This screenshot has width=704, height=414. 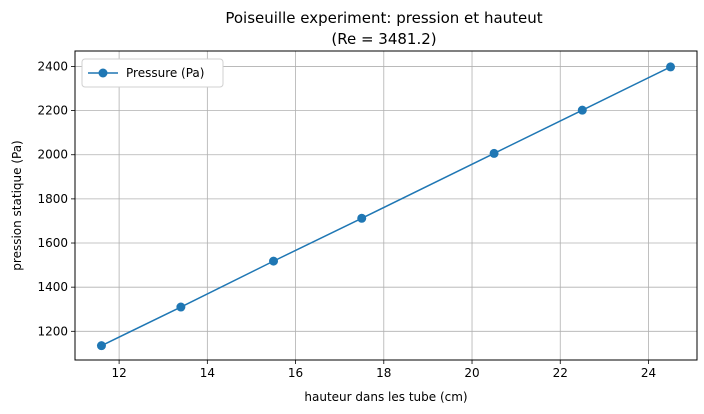 What do you see at coordinates (52, 331) in the screenshot?
I see `y-tick-label: 1200` at bounding box center [52, 331].